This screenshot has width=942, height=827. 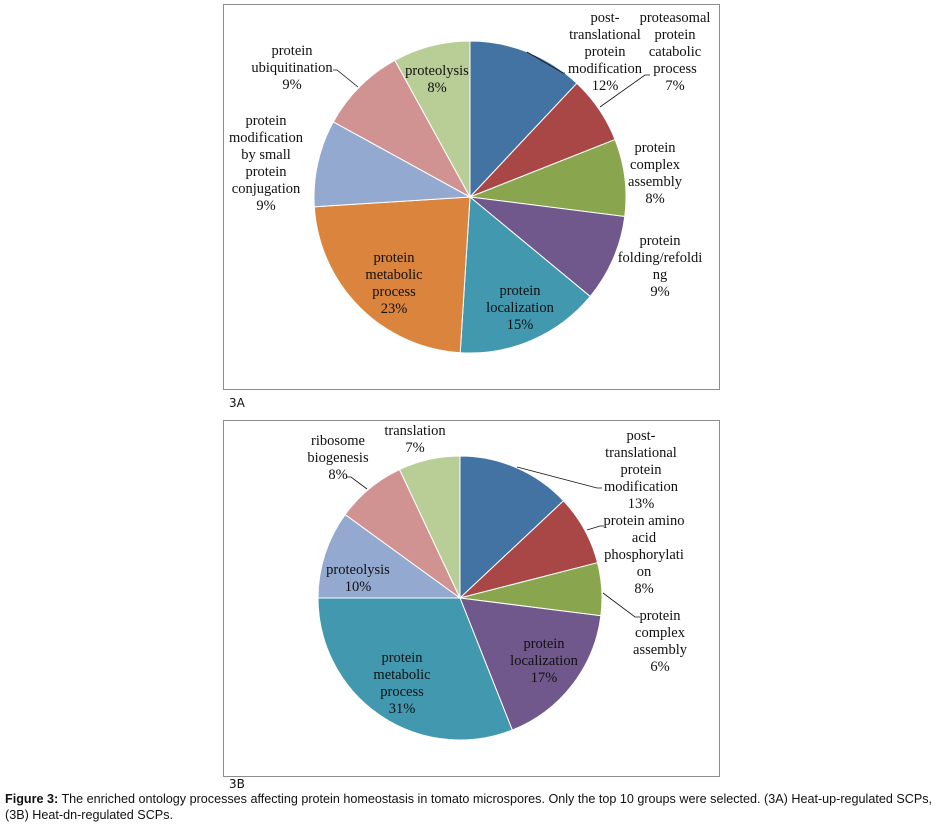 What do you see at coordinates (544, 678) in the screenshot?
I see `slice-percent: 17%` at bounding box center [544, 678].